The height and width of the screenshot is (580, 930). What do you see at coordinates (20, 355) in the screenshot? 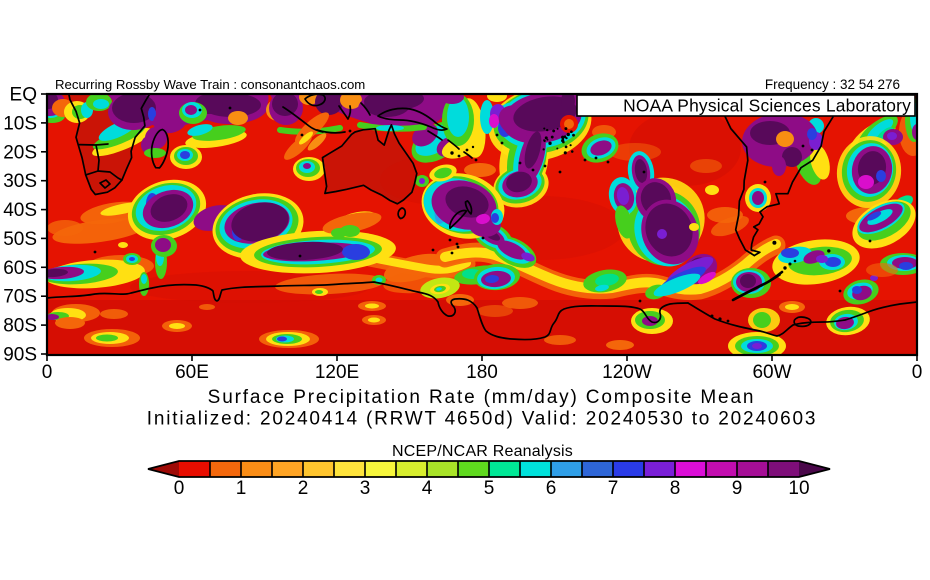
I see `svg-text: 90S` at bounding box center [20, 355].